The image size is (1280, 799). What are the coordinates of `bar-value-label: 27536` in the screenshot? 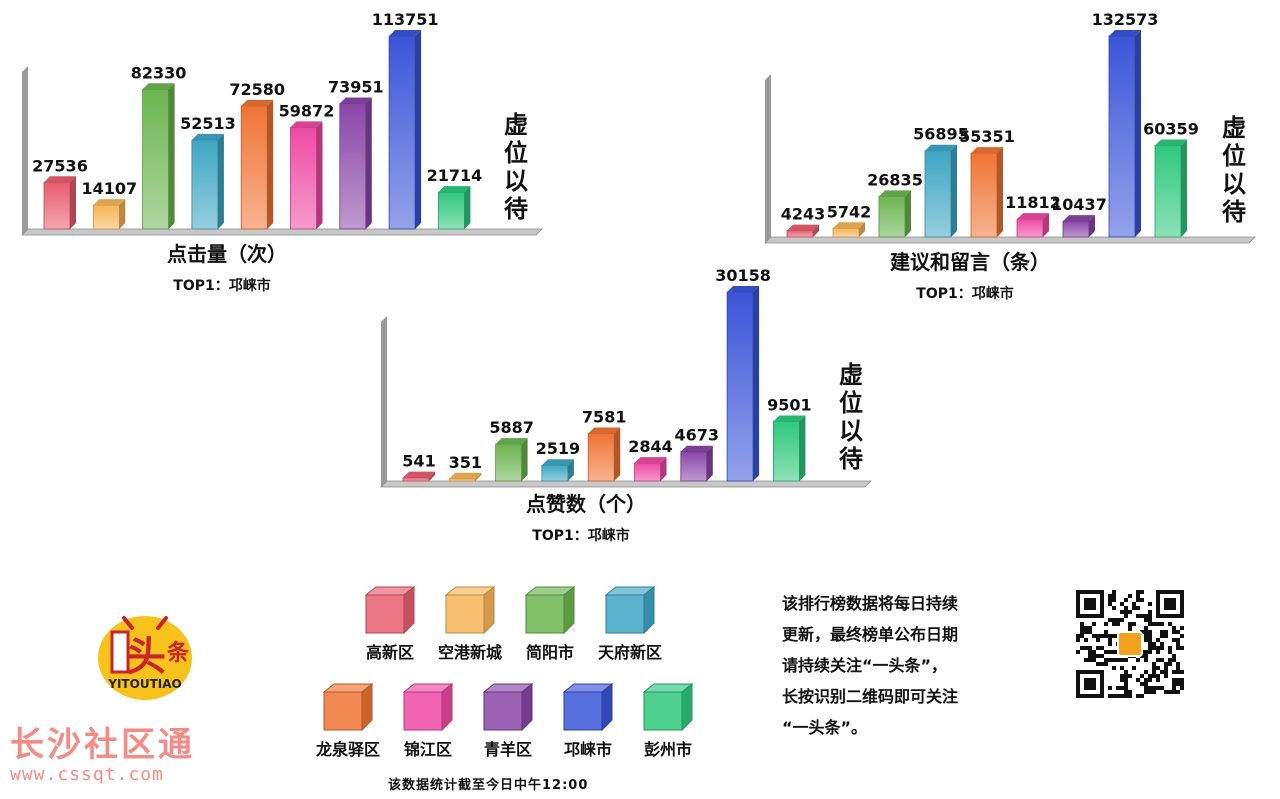 It's located at (60, 165).